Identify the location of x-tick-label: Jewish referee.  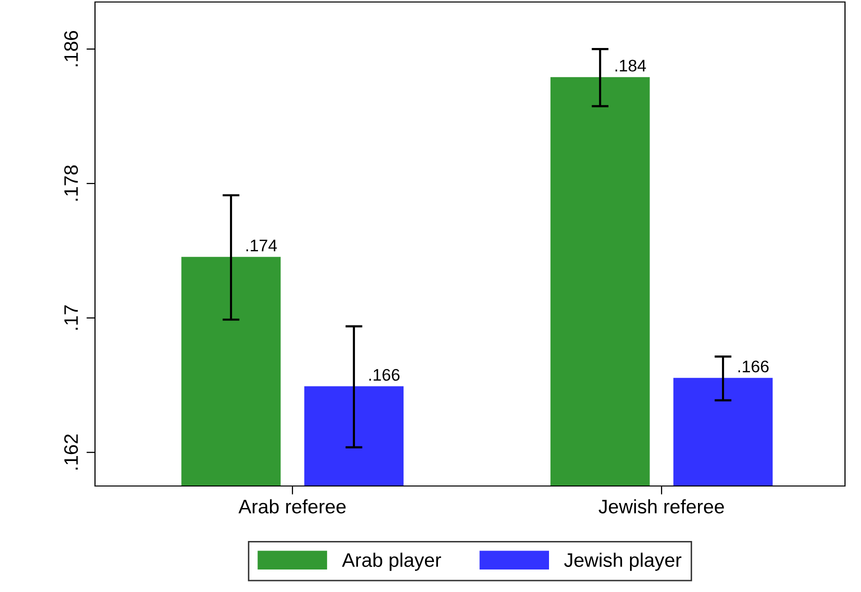
(661, 506).